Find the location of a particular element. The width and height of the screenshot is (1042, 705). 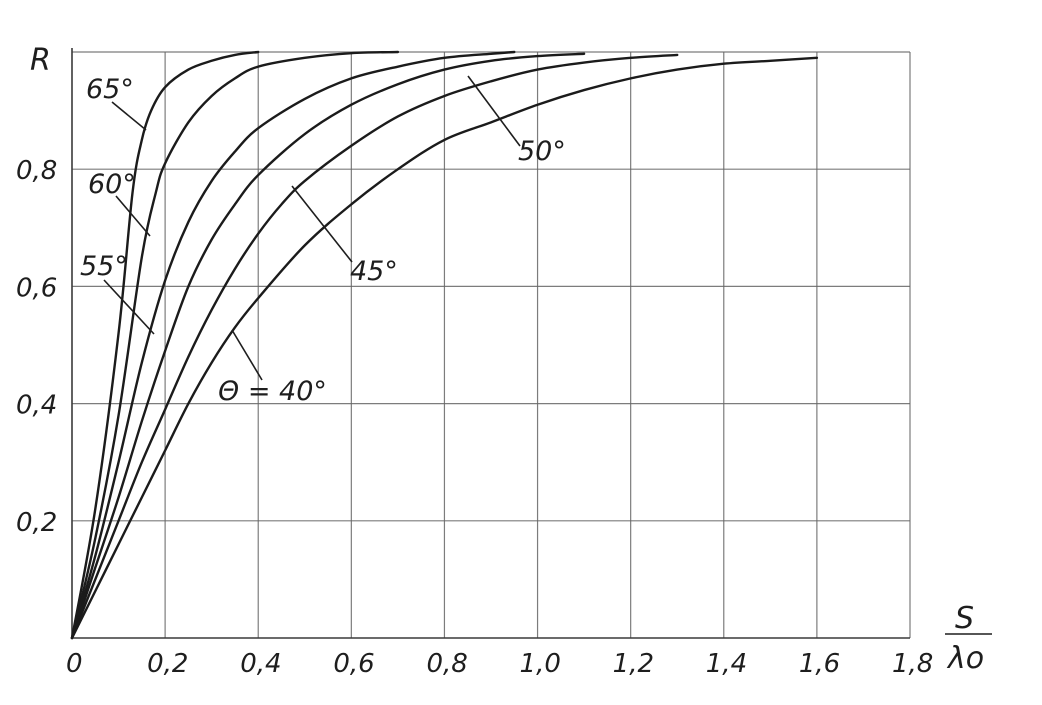

curve-label-60: 60° is located at coordinates (112, 184).